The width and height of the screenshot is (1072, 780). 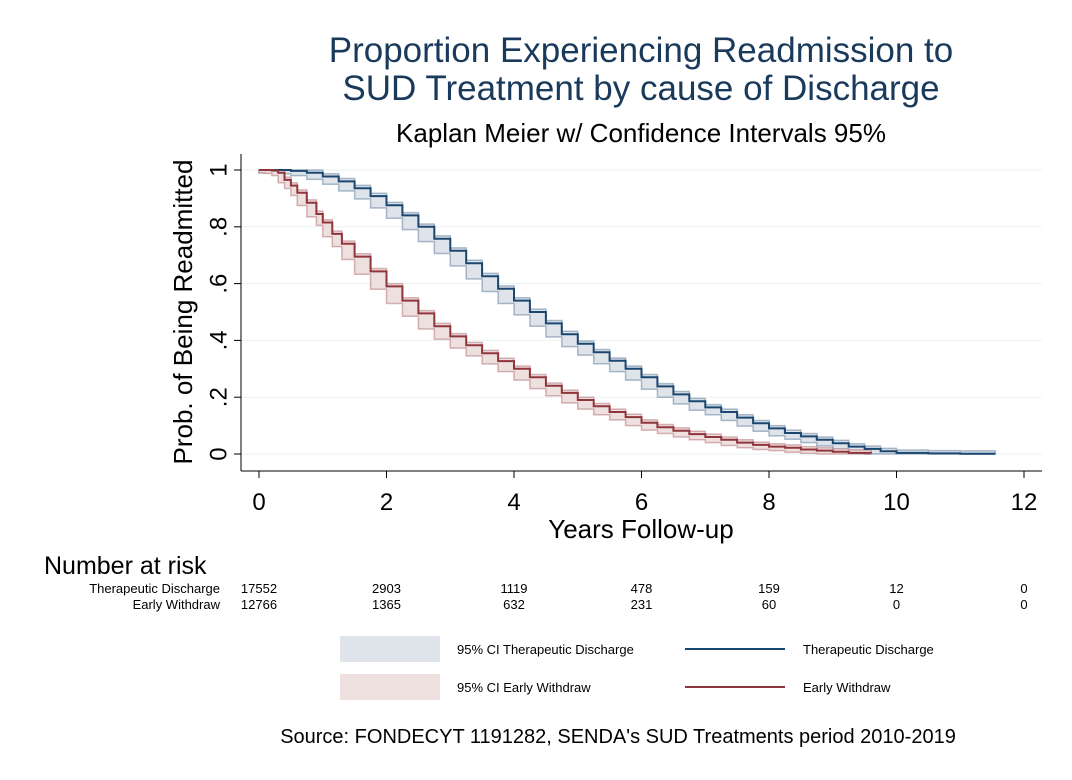 I want to click on y-axis-label: Prob. of Being Readmitted, so click(x=183, y=312).